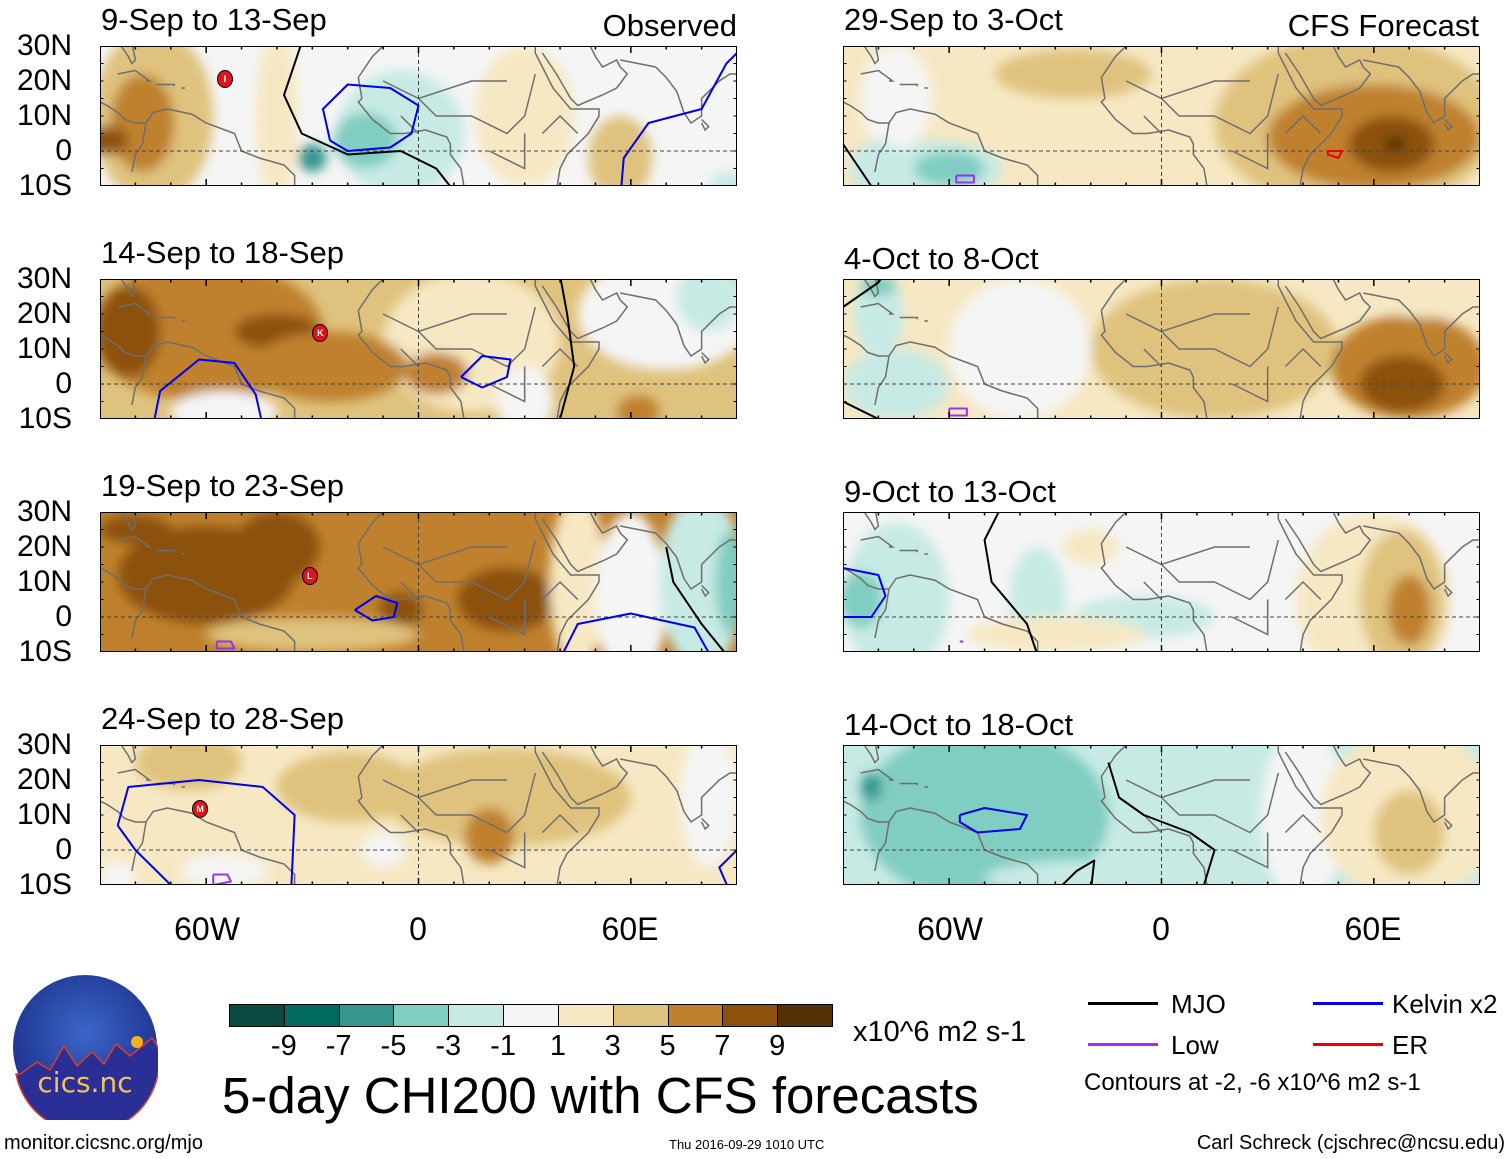  I want to click on colorbar-label: 9, so click(777, 1046).